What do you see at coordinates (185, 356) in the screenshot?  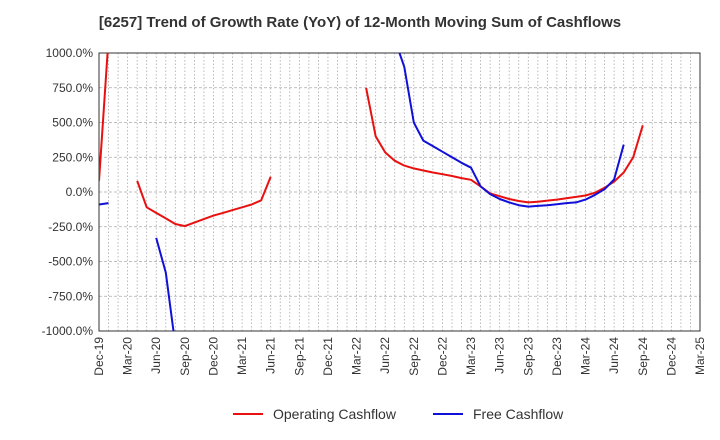 I see `x-tick-label: Sep-20` at bounding box center [185, 356].